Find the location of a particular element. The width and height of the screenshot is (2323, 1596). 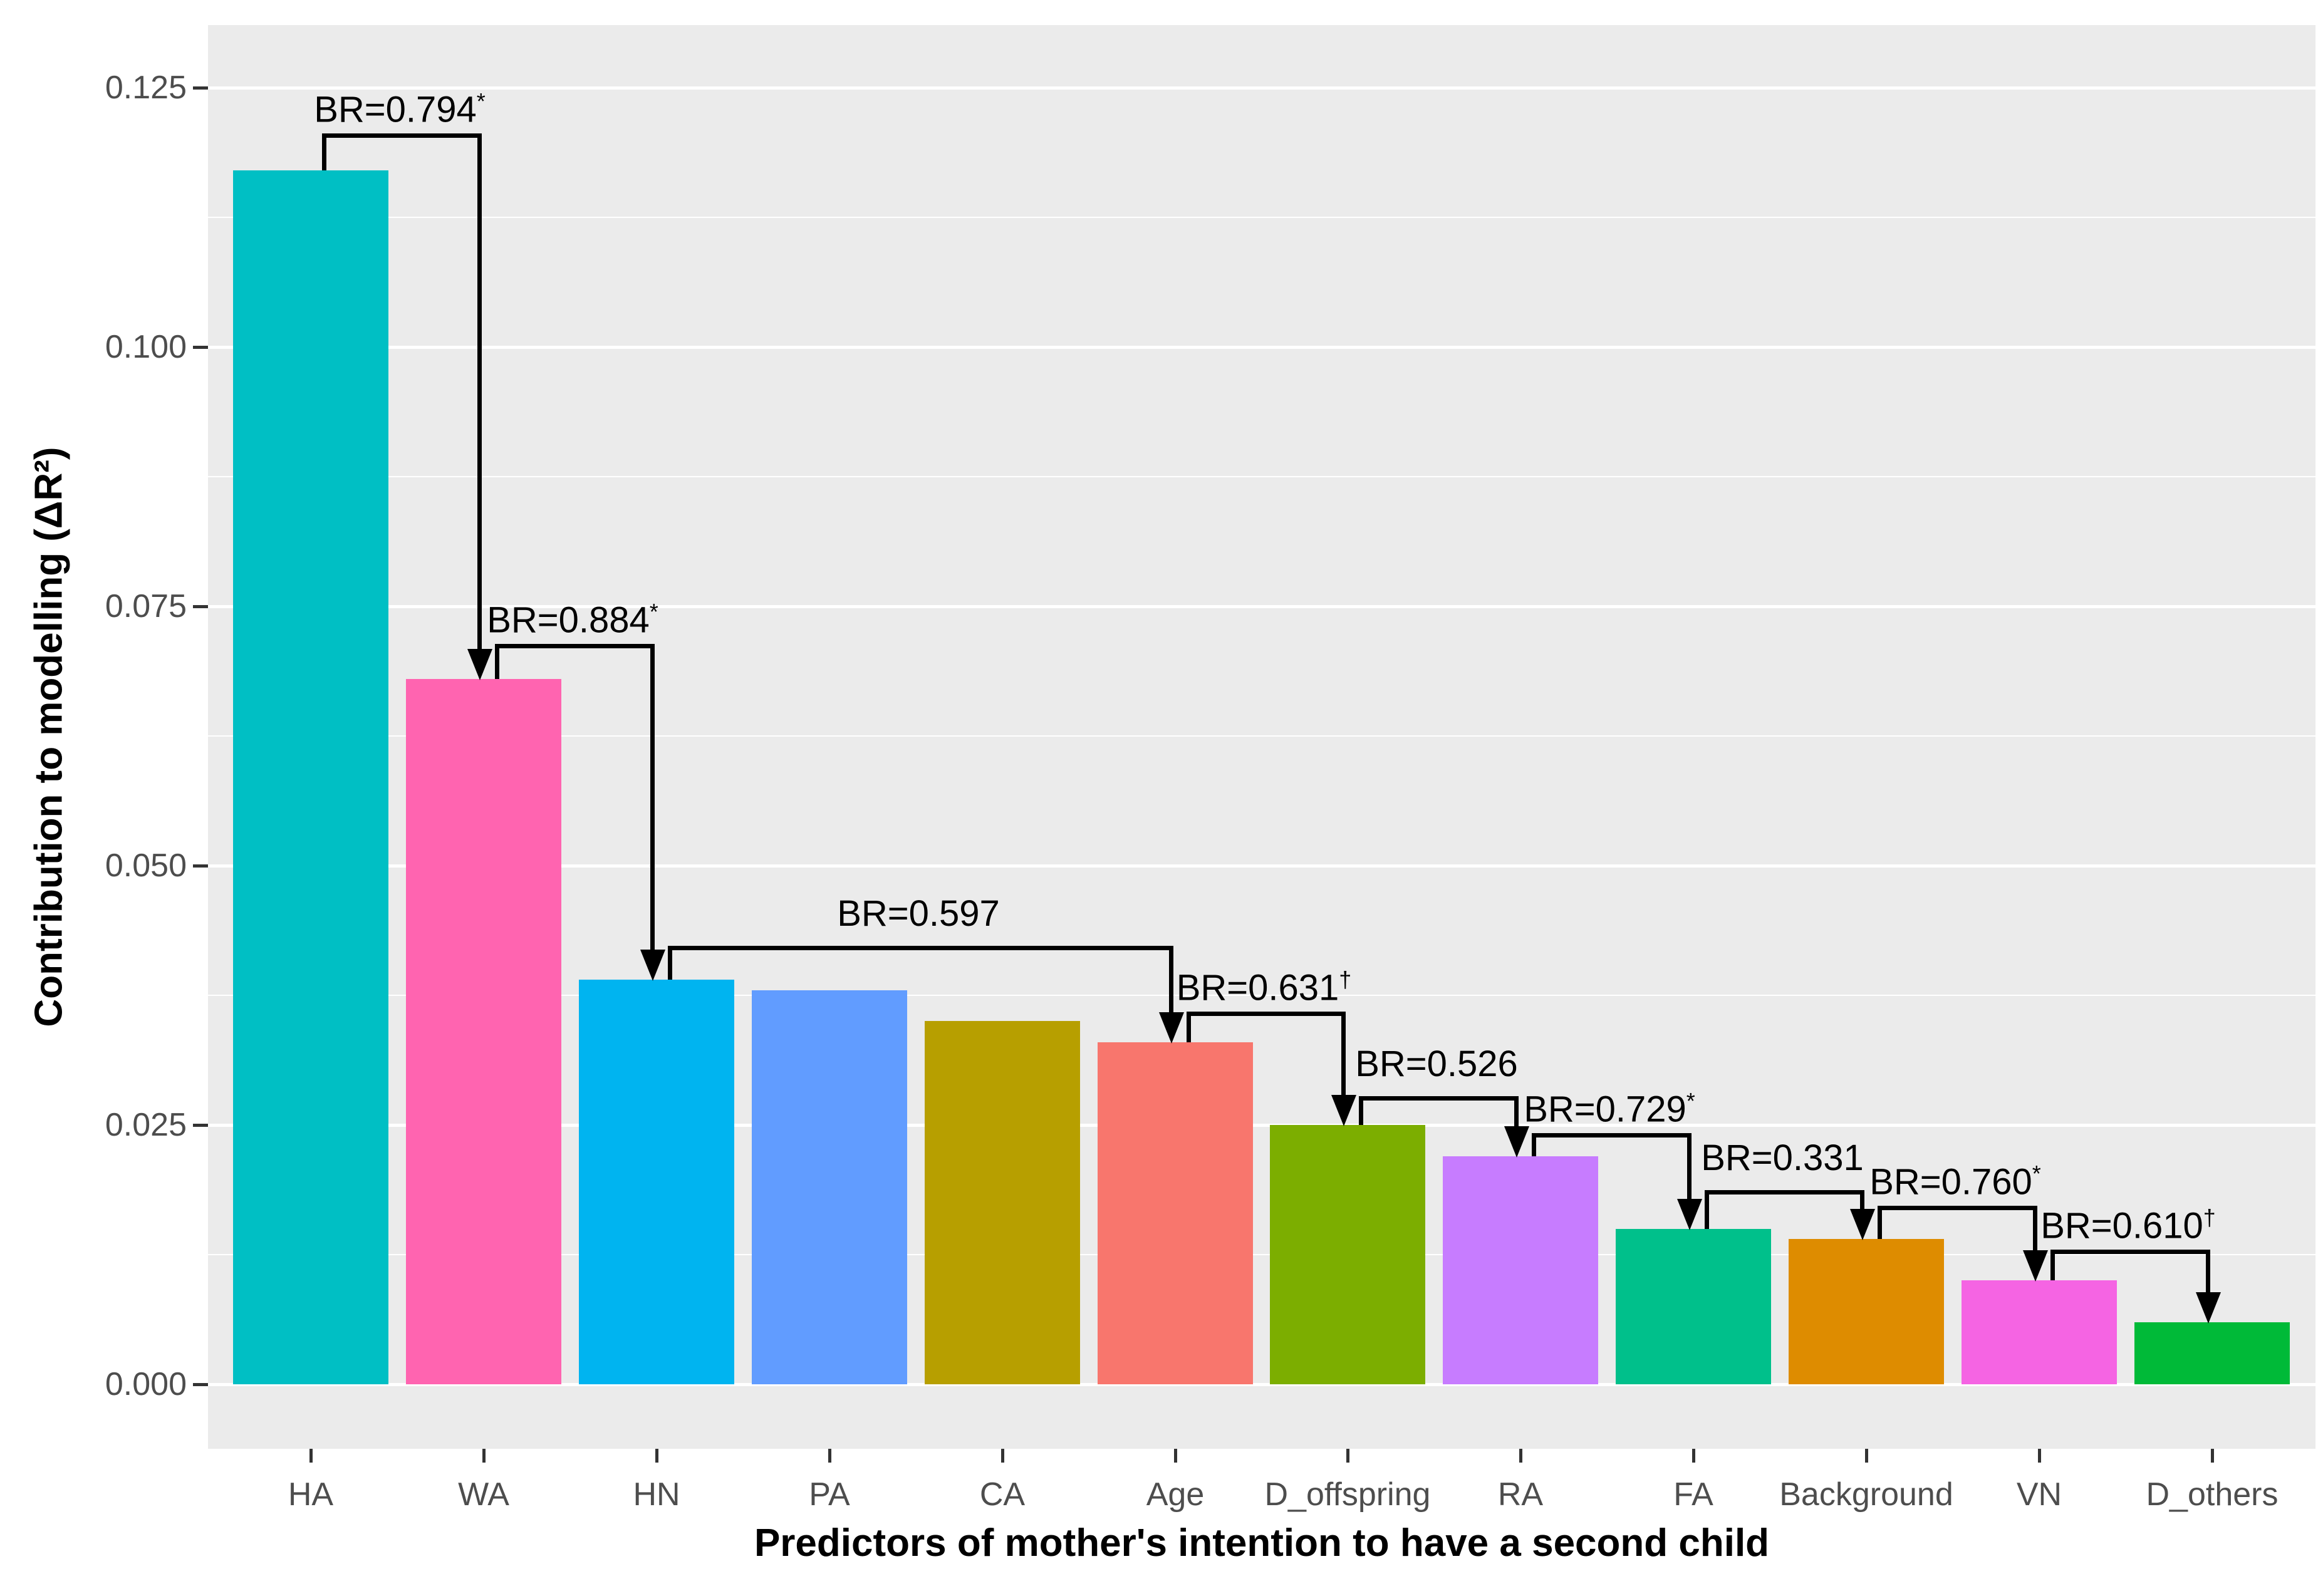

bracket-label: BR=0.794* is located at coordinates (399, 105).